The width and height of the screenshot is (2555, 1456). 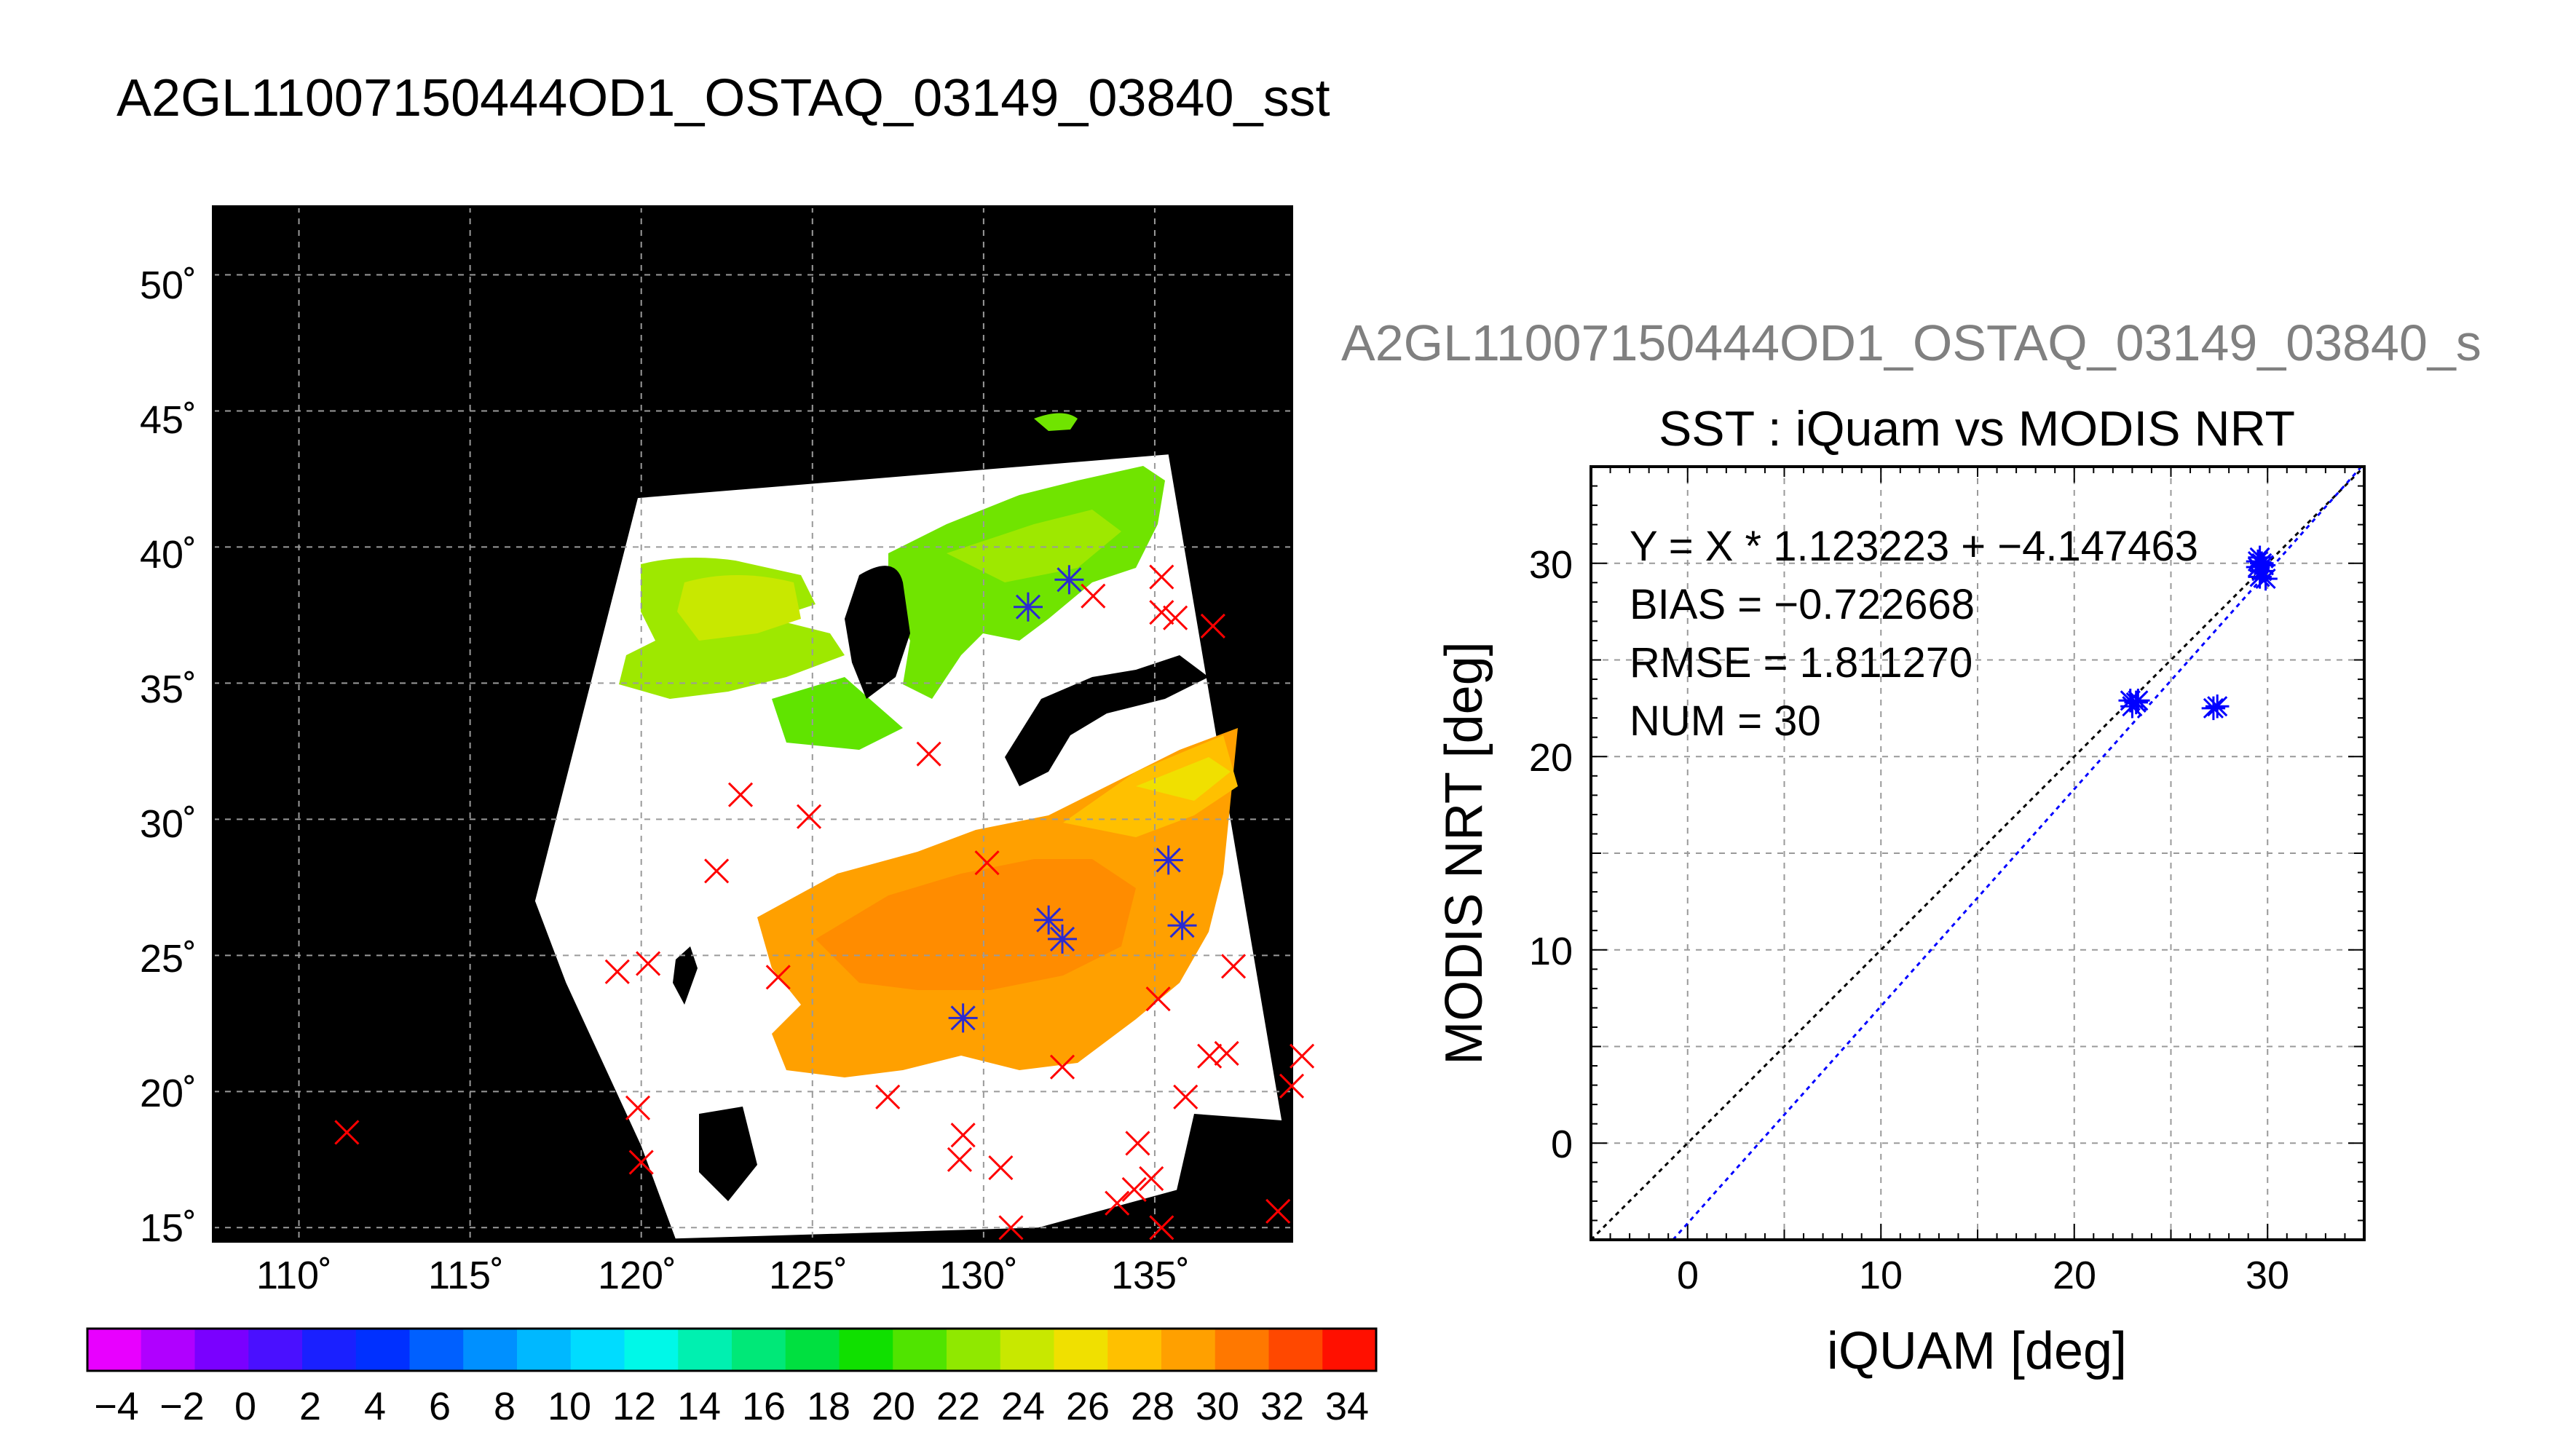 I want to click on lat-label: 30˚, so click(x=168, y=824).